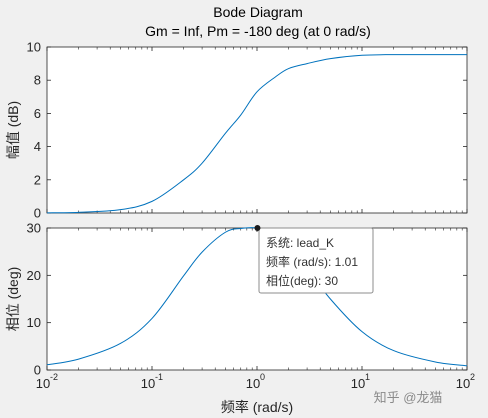 The image size is (488, 418). I want to click on magnitude-ytick-label: 0, so click(37, 213).